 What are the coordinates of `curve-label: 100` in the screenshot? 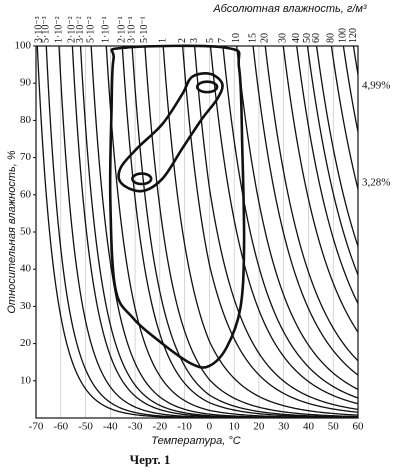 It's located at (343, 35).